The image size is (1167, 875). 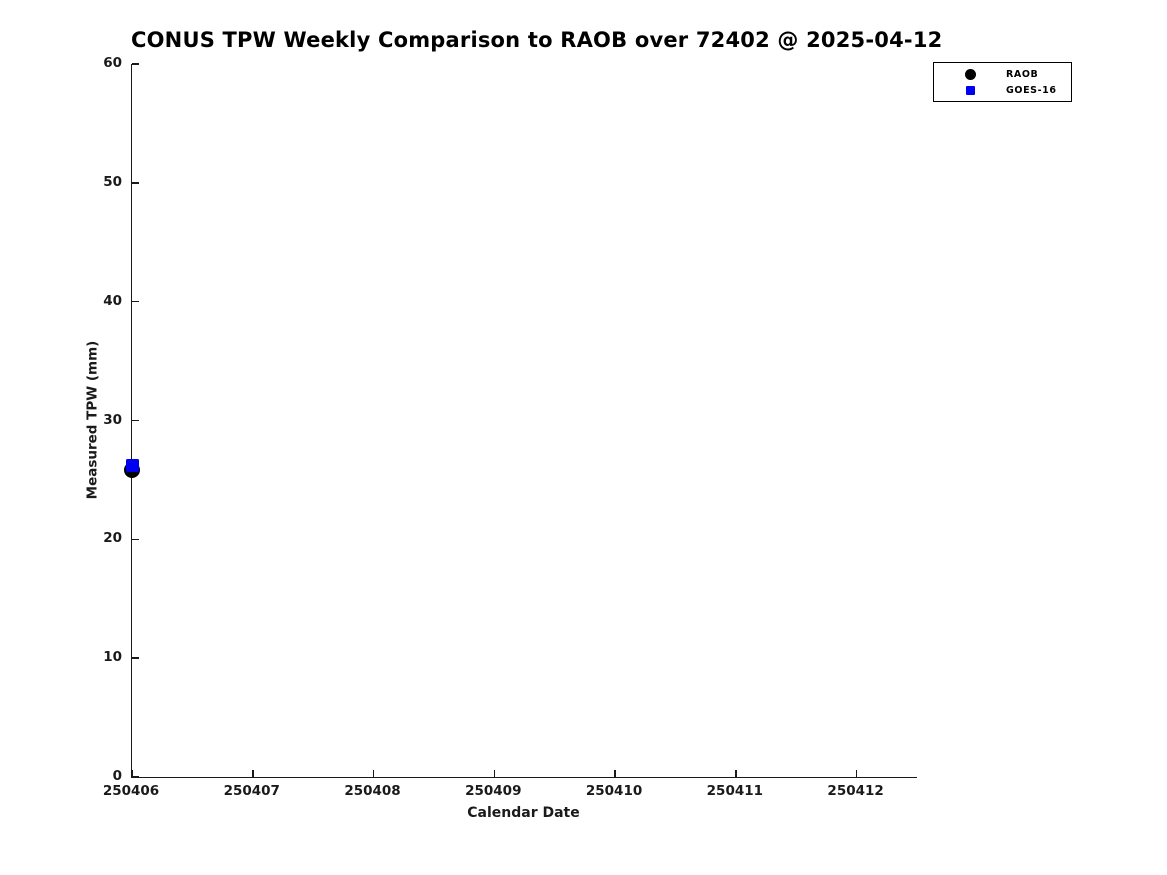 What do you see at coordinates (131, 791) in the screenshot?
I see `x-tick-label: 250406` at bounding box center [131, 791].